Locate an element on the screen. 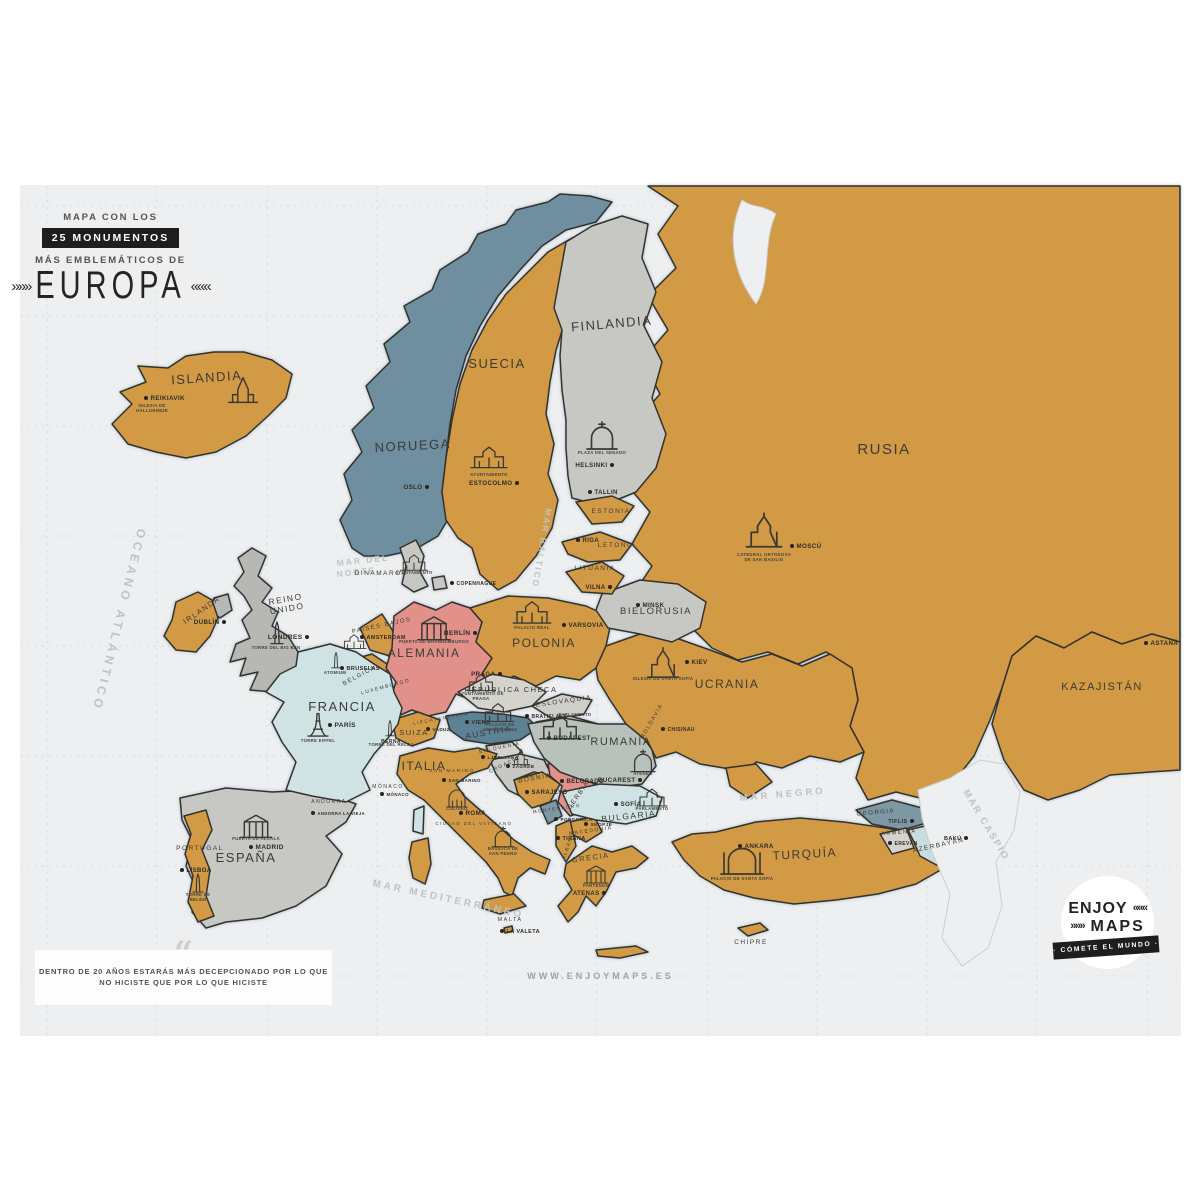 The height and width of the screenshot is (1200, 1200). country-shape-finlandia is located at coordinates (610, 361).